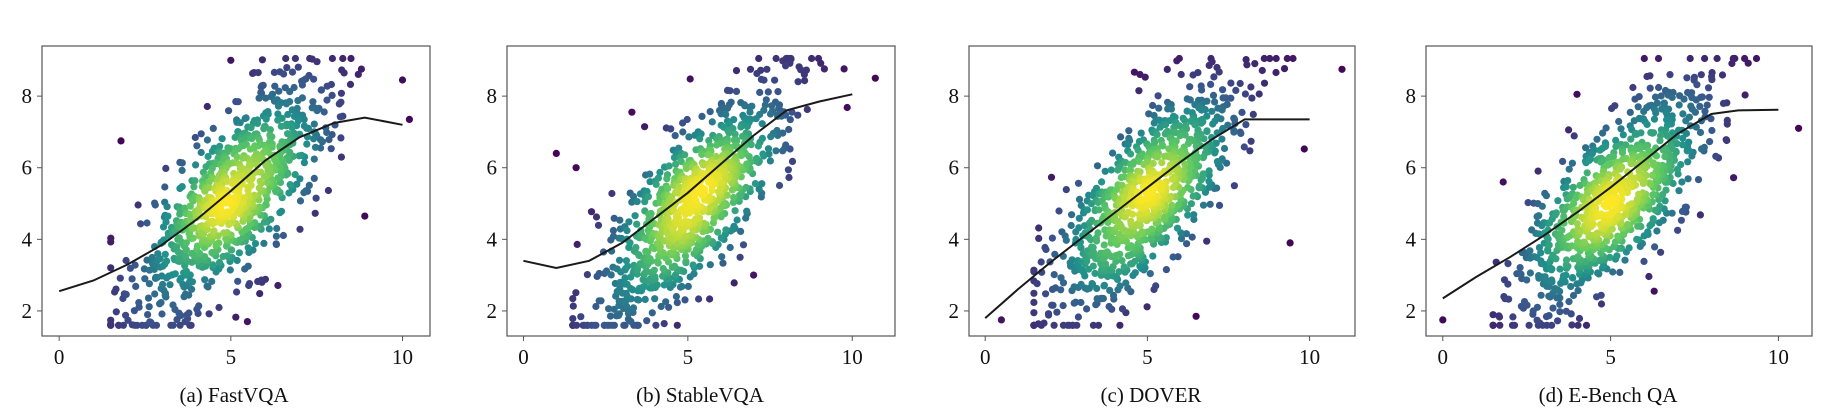 Image resolution: width=1827 pixels, height=416 pixels. Describe the element at coordinates (954, 168) in the screenshot. I see `y-tick-label: 6` at that location.